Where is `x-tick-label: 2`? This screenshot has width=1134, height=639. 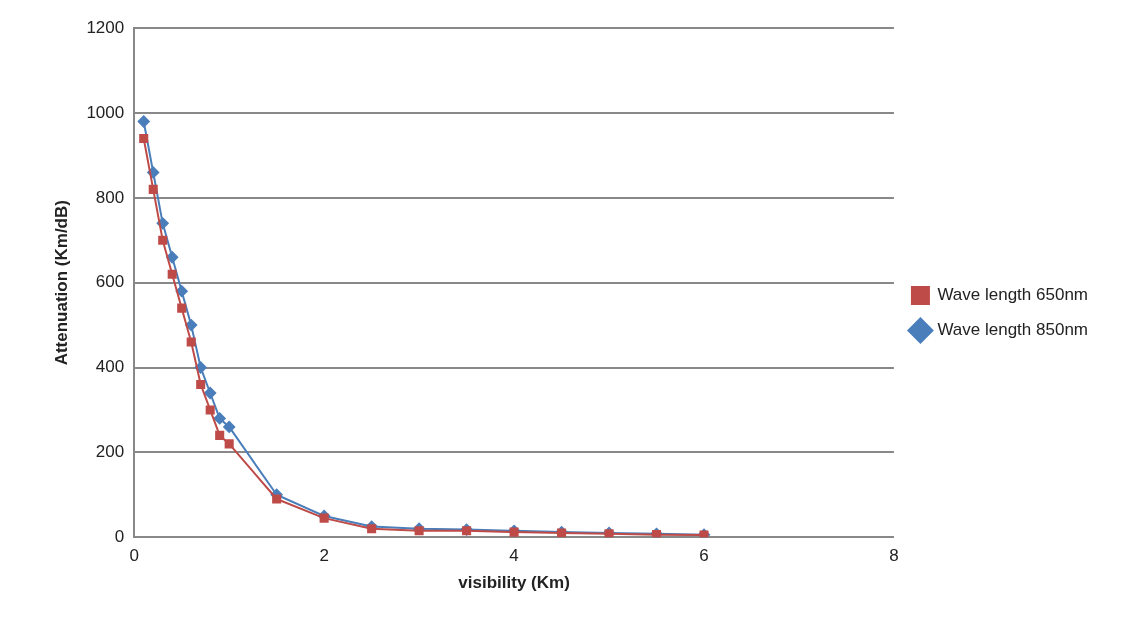 x-tick-label: 2 is located at coordinates (324, 556).